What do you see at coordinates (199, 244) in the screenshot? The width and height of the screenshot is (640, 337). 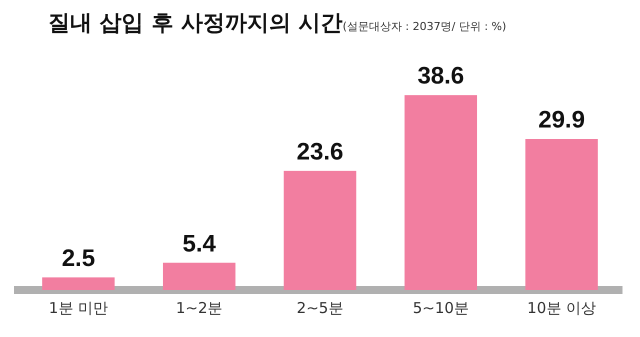 I see `data-label: 5.4` at bounding box center [199, 244].